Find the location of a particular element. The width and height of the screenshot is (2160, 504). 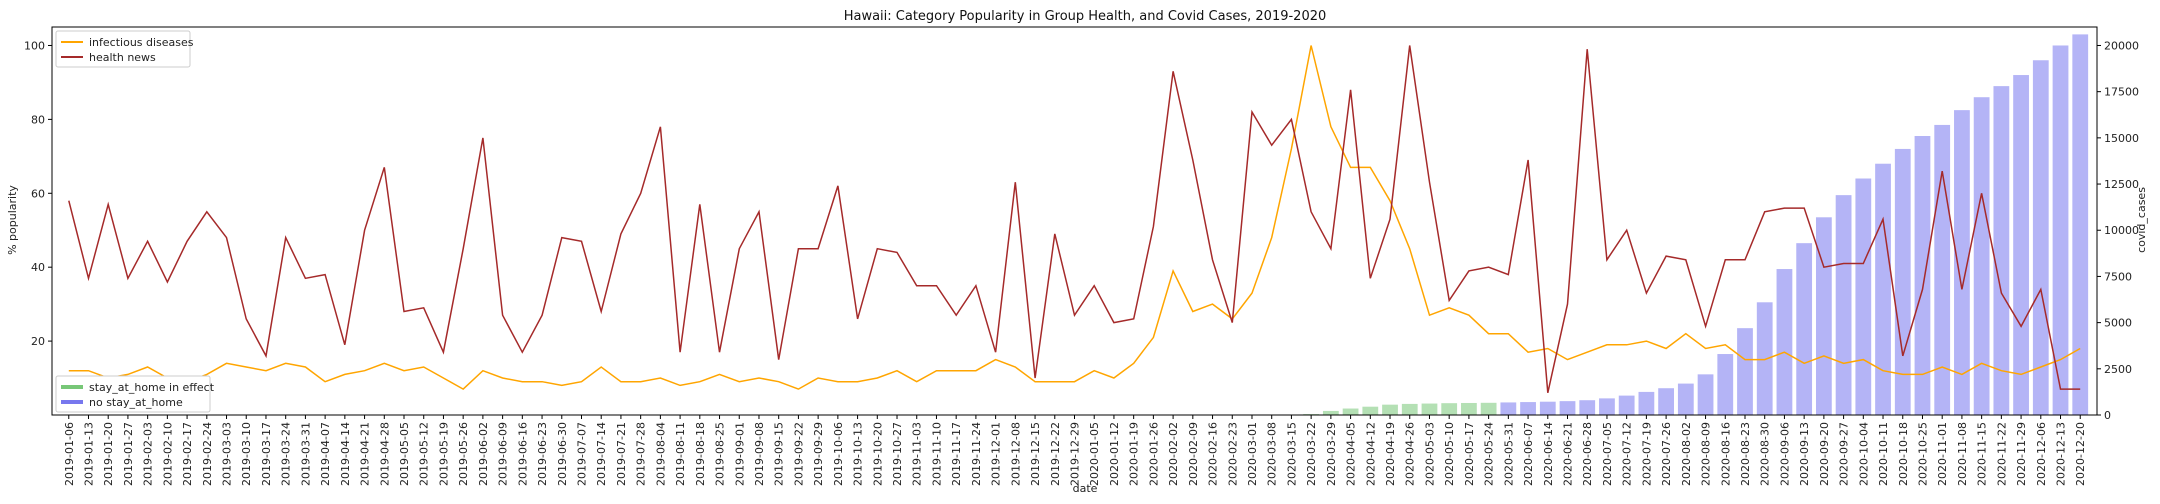

x-tick-label: 2020-12-20 is located at coordinates (2080, 454).